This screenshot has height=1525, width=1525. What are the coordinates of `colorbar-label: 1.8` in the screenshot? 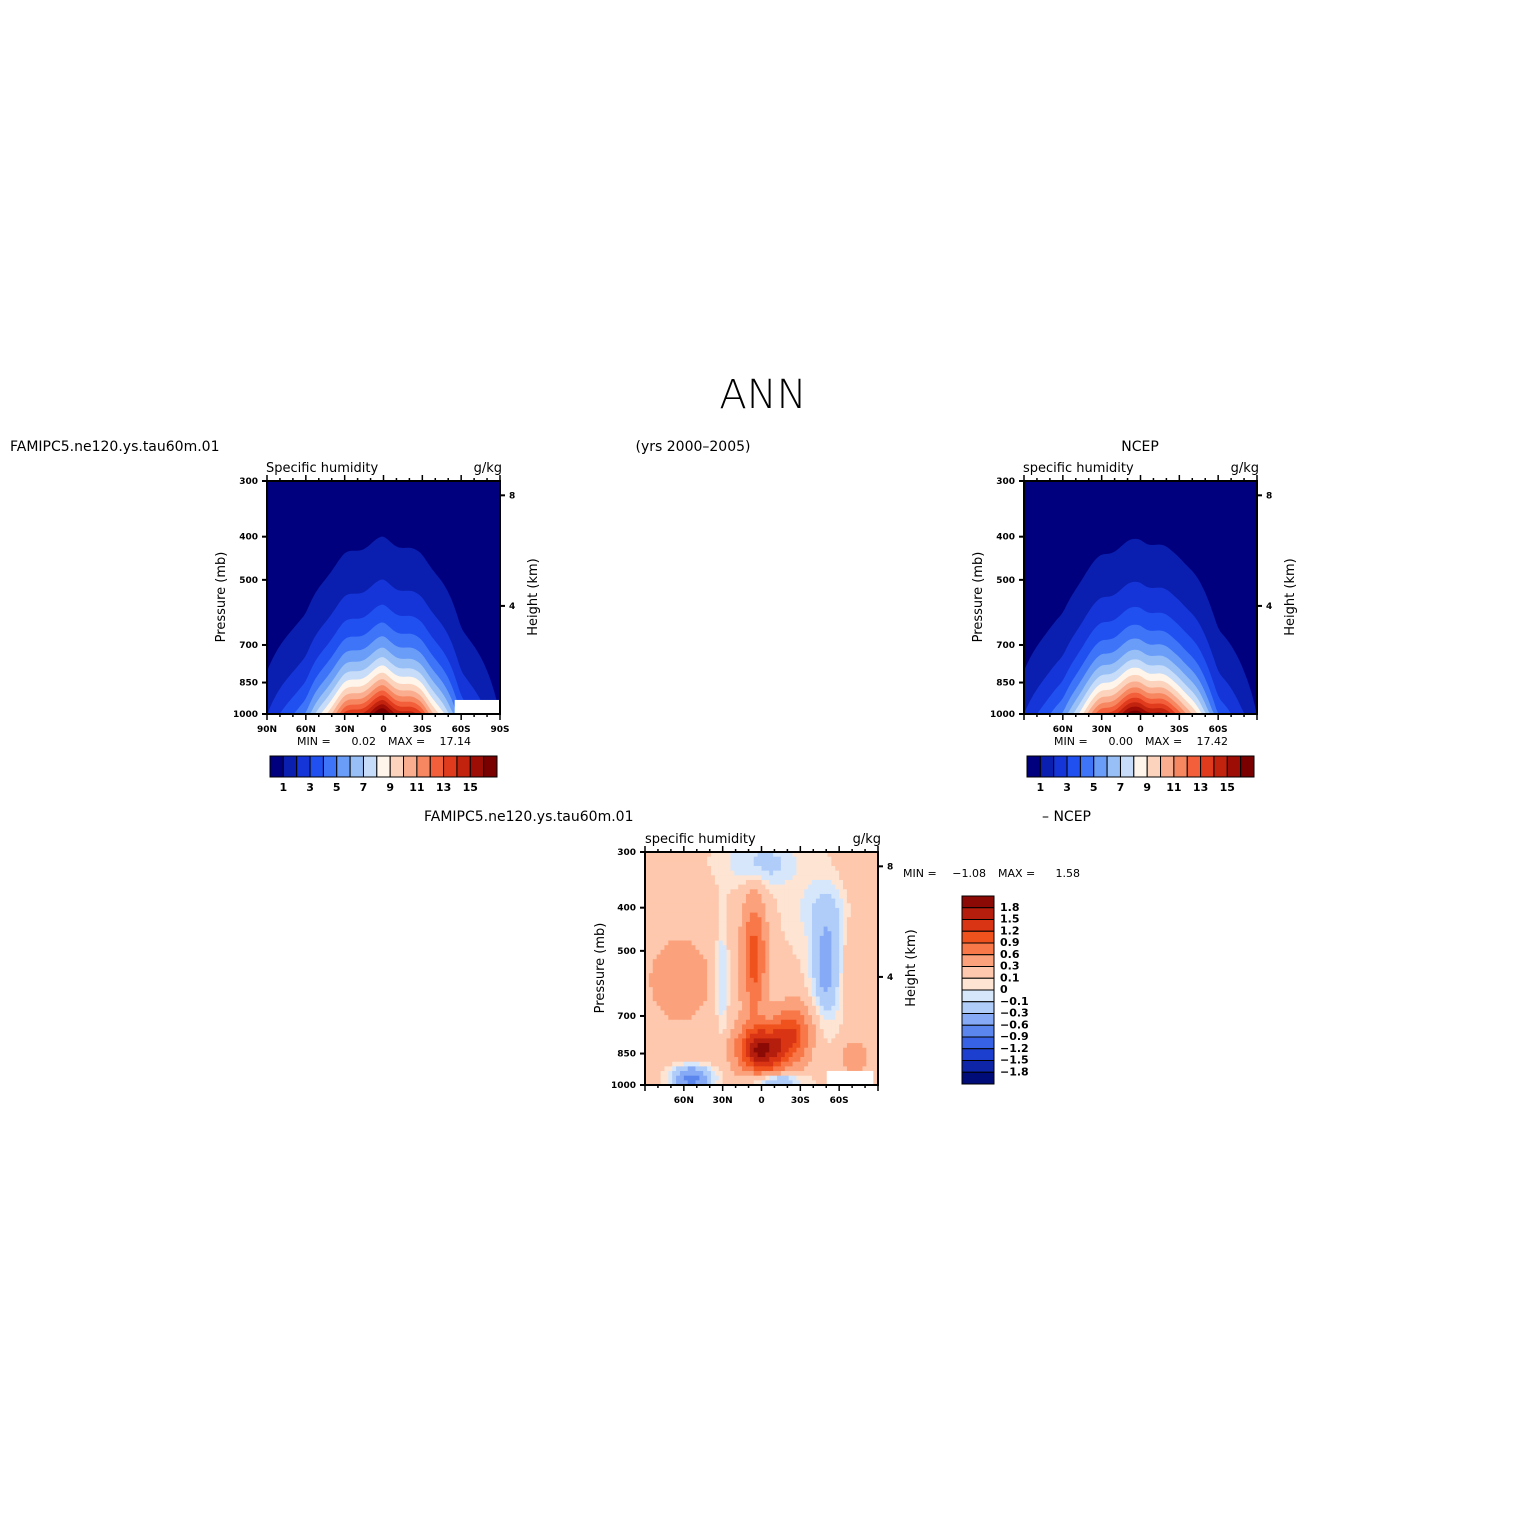 It's located at (1010, 907).